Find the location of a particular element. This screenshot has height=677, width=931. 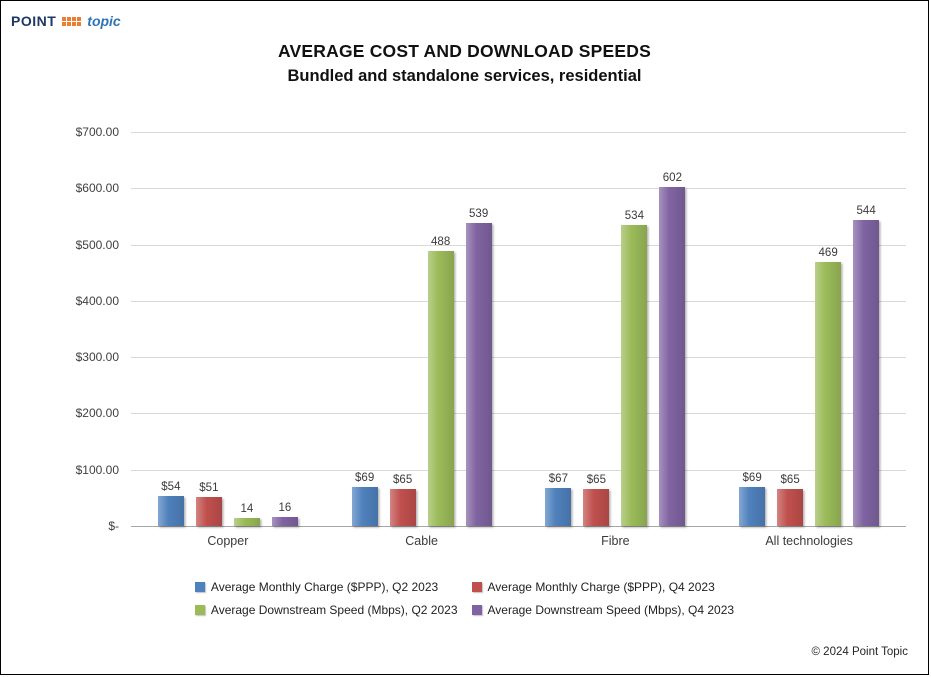

chart-title: AVERAGE COST AND DOWNLOAD SPEEDS is located at coordinates (464, 51).